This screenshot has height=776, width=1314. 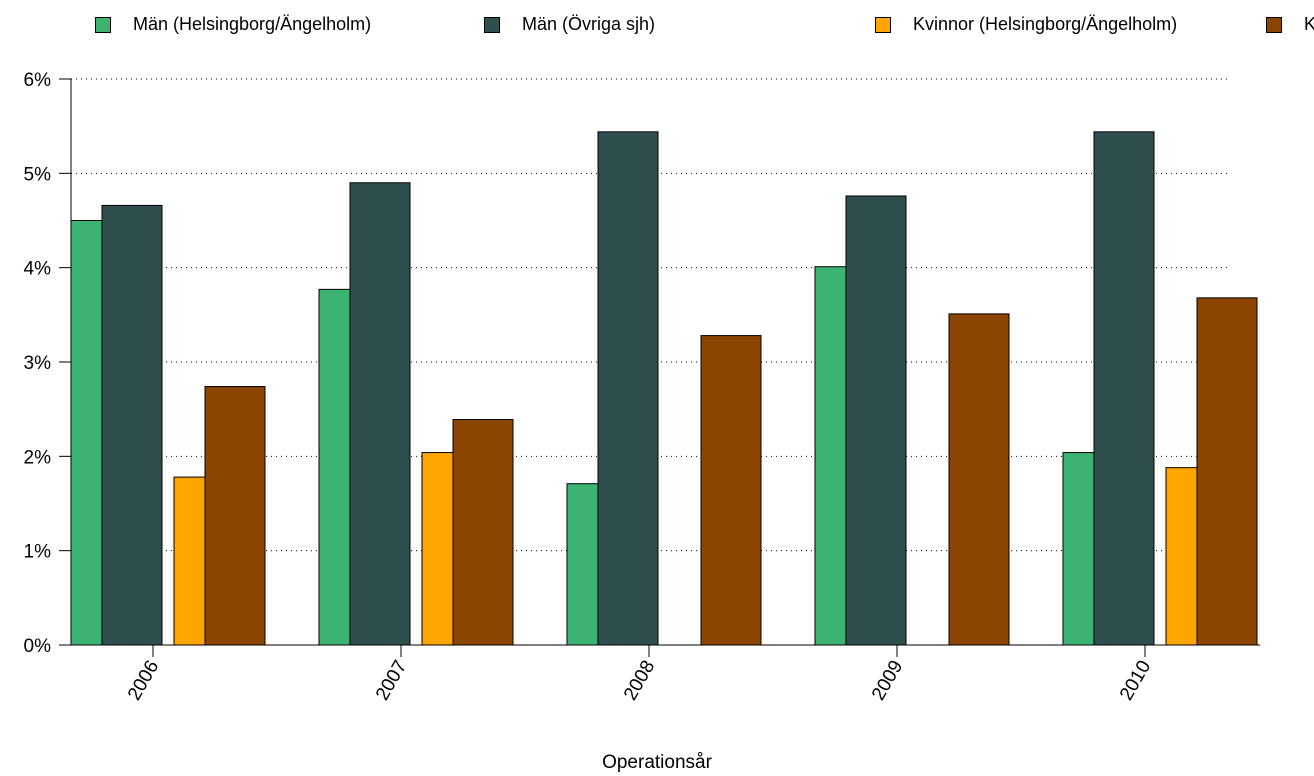 I want to click on x-tick-label: 2010, so click(x=1135, y=680).